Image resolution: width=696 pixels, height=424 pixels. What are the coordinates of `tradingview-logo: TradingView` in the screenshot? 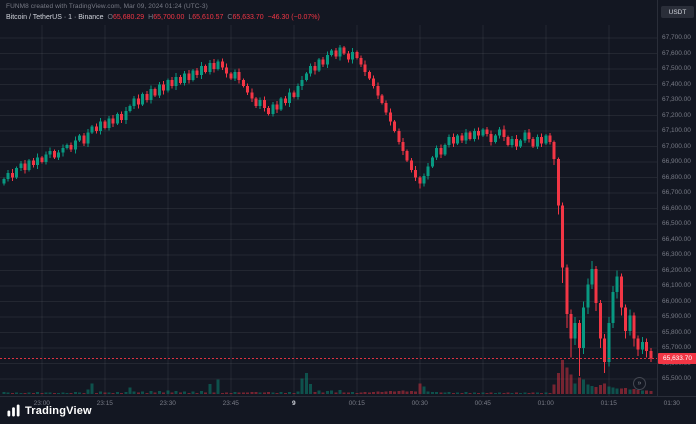 It's located at (49, 410).